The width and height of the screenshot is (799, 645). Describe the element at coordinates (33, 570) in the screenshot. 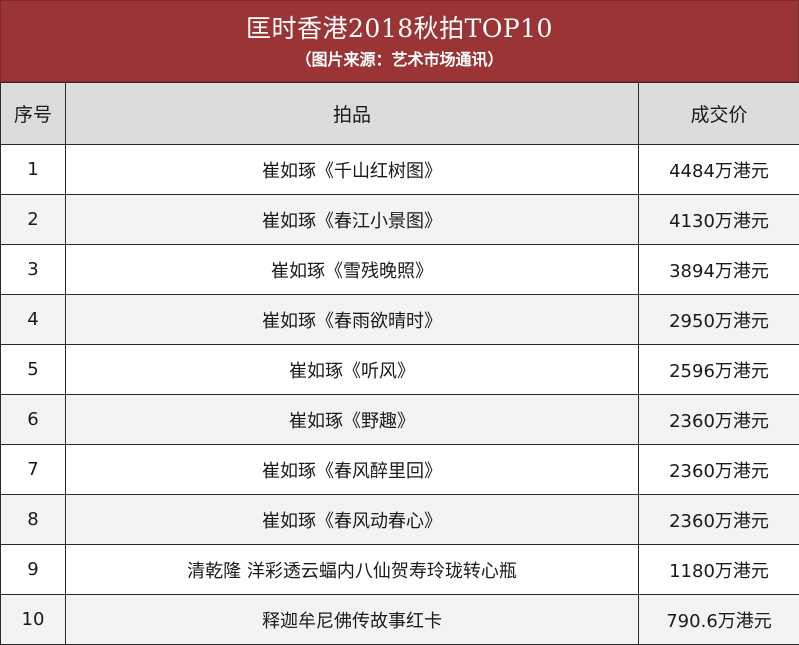

I see `row-number: 9` at that location.